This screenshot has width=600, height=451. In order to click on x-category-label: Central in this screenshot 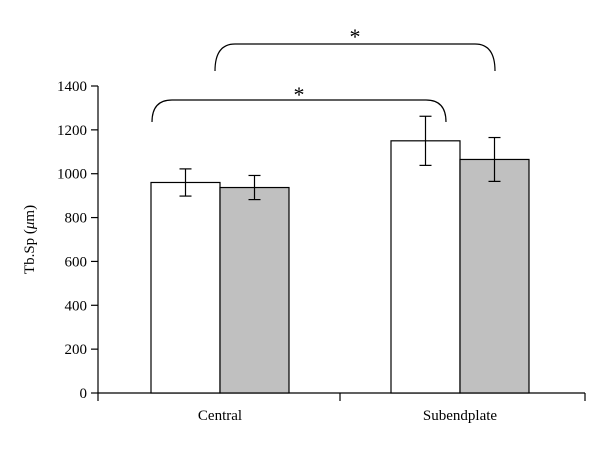, I will do `click(220, 416)`.